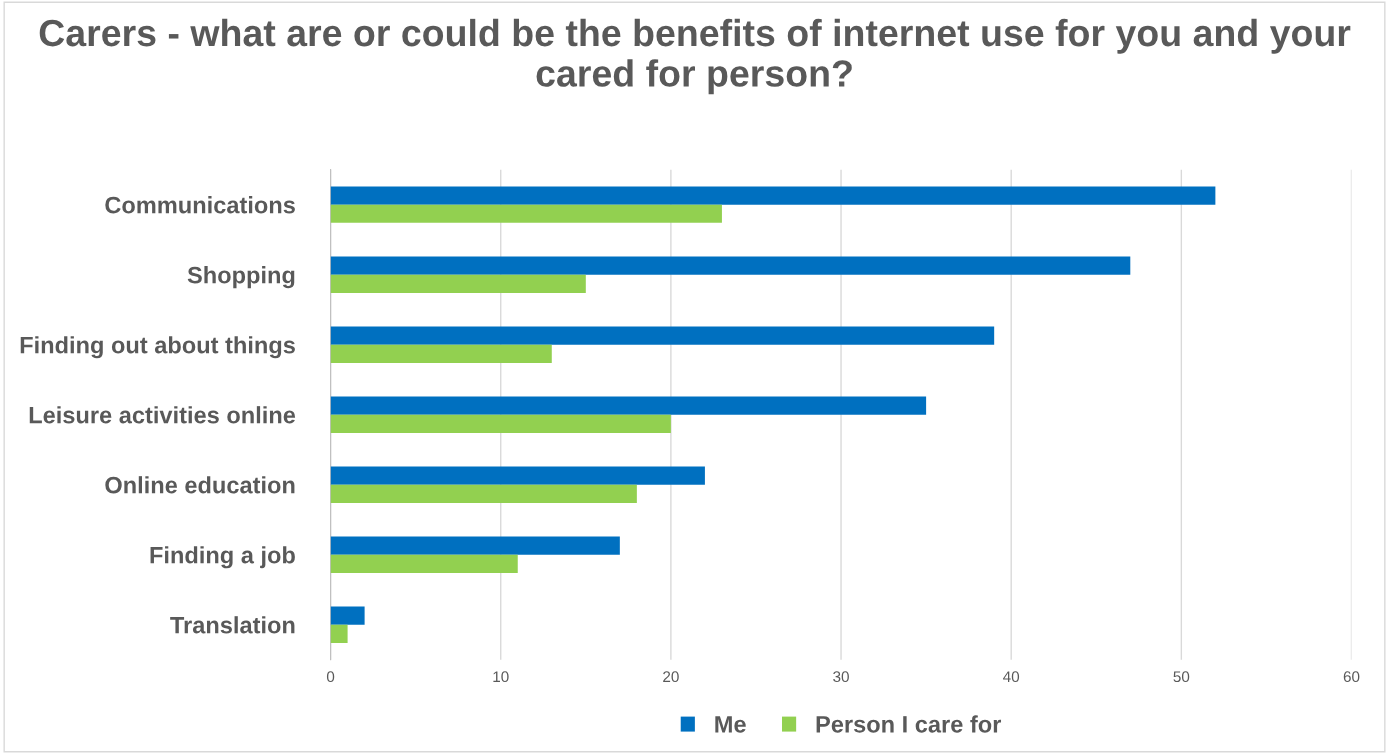 The width and height of the screenshot is (1389, 754). What do you see at coordinates (501, 677) in the screenshot?
I see `x-tick-label: 10` at bounding box center [501, 677].